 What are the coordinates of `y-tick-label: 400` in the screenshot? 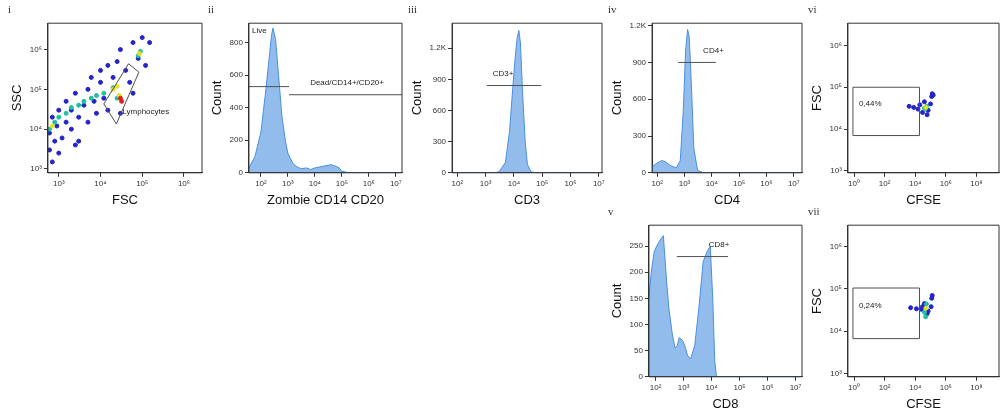 It's located at (236, 107).